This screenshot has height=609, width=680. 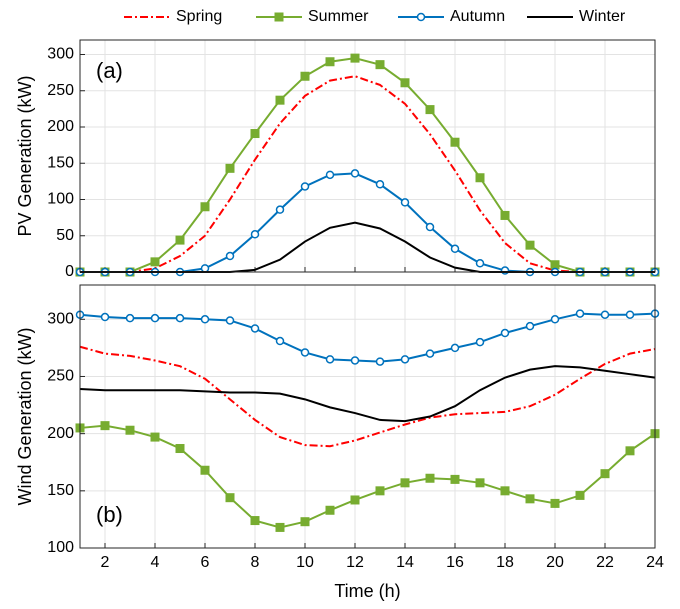 I want to click on legend-label: Autumn, so click(x=477, y=16).